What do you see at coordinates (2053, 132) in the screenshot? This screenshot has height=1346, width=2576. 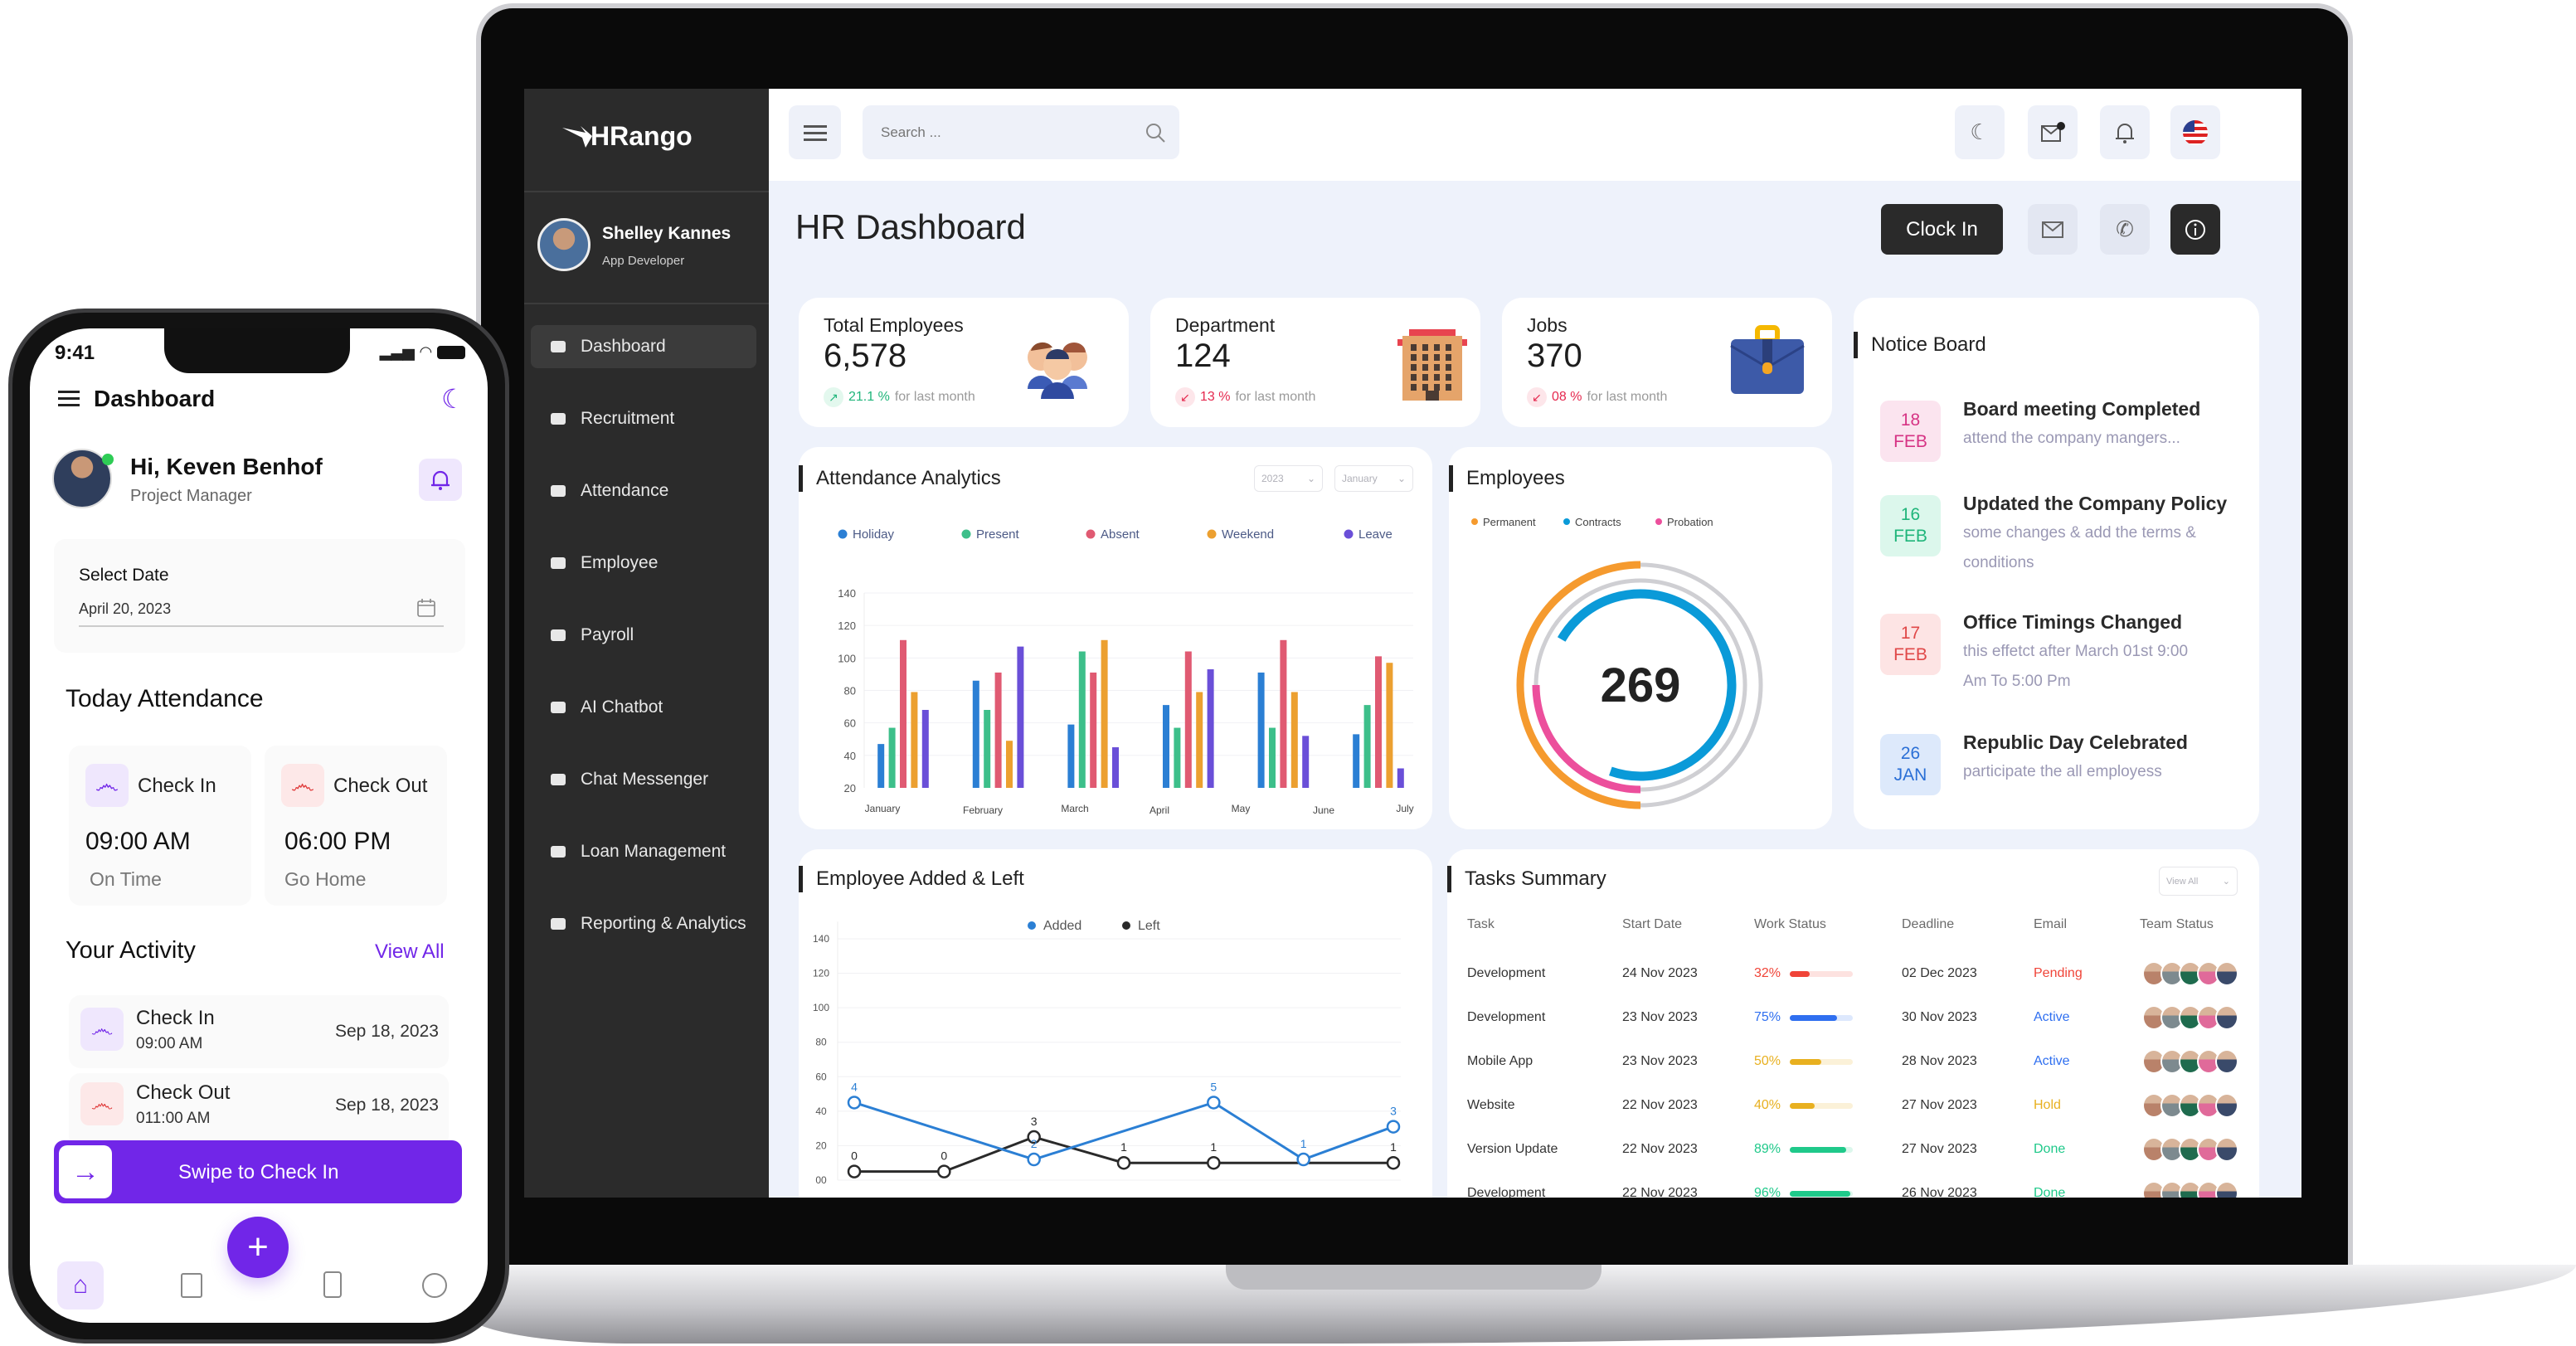 I see `messages-button` at bounding box center [2053, 132].